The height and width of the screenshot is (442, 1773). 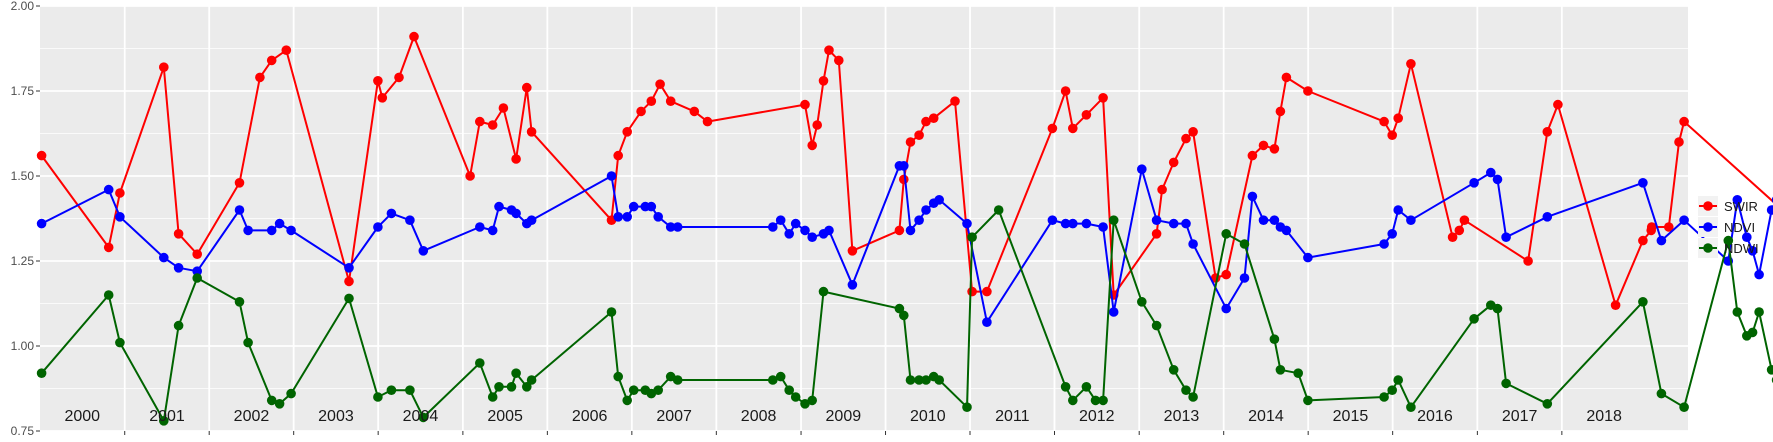 What do you see at coordinates (23, 91) in the screenshot?
I see `y-tick-label: 1.75` at bounding box center [23, 91].